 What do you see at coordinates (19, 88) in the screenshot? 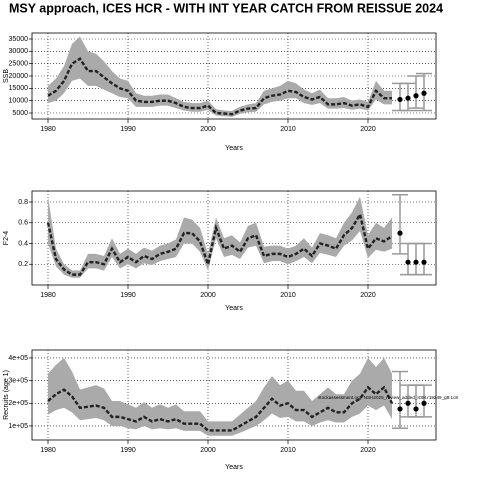
I see `y-tick-label: 15000` at bounding box center [19, 88].